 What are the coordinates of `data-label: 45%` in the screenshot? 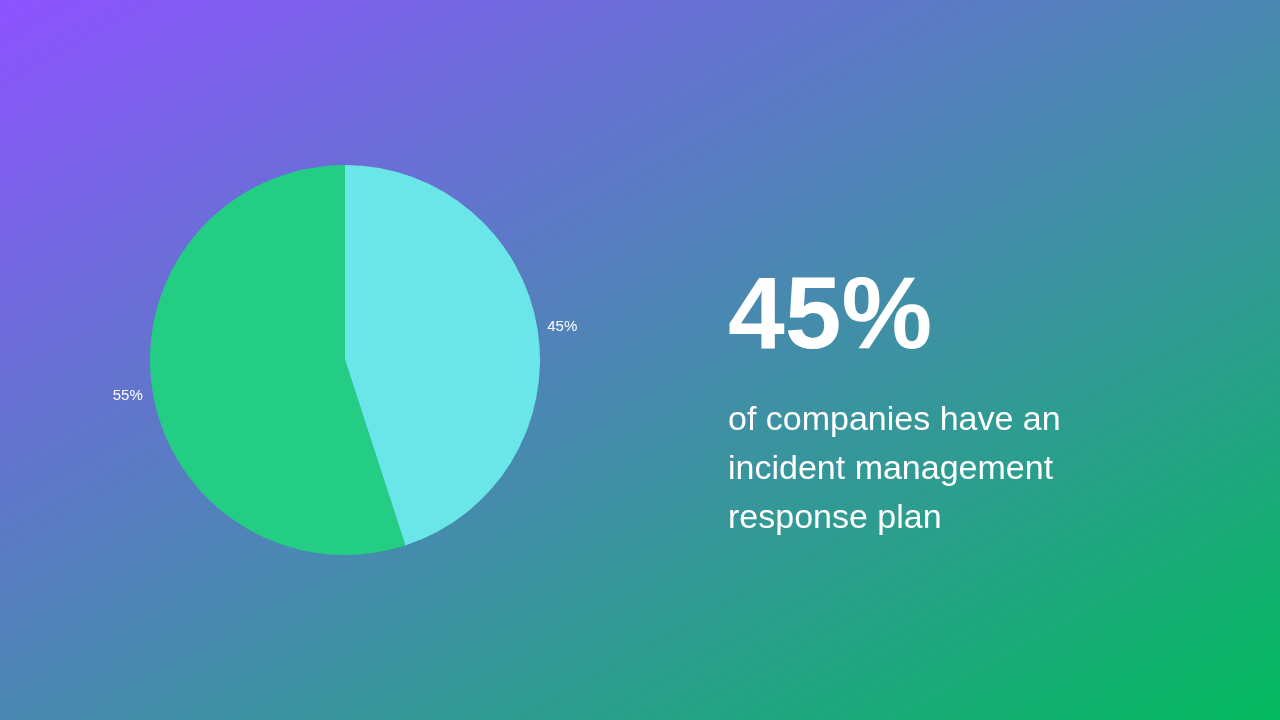 It's located at (562, 325).